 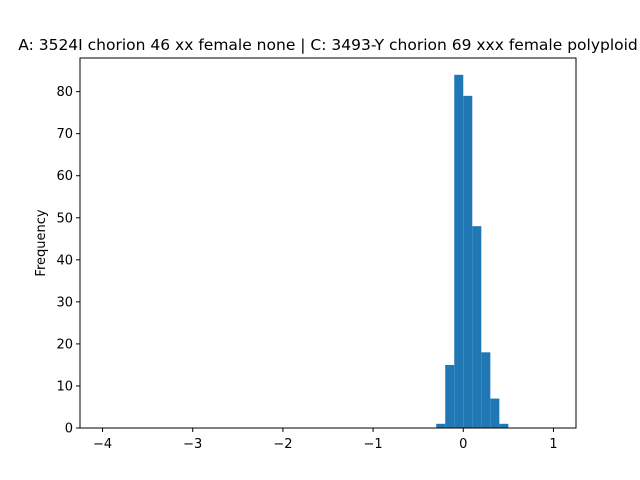 I want to click on y-tick-label-2: 20, so click(x=64, y=344).